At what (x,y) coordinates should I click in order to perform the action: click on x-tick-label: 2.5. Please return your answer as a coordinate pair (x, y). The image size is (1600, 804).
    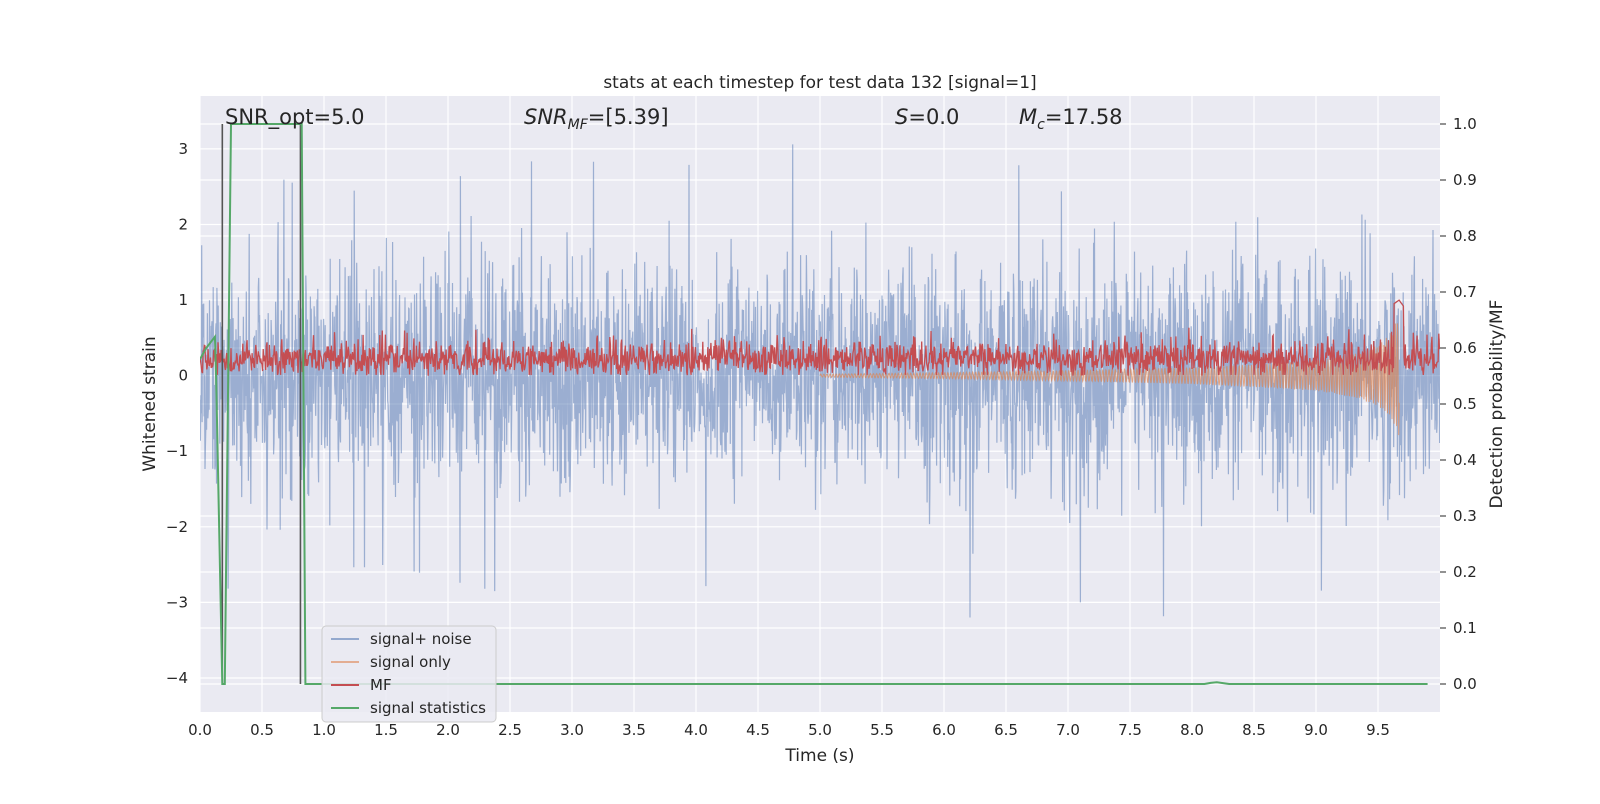
    Looking at the image, I should click on (510, 730).